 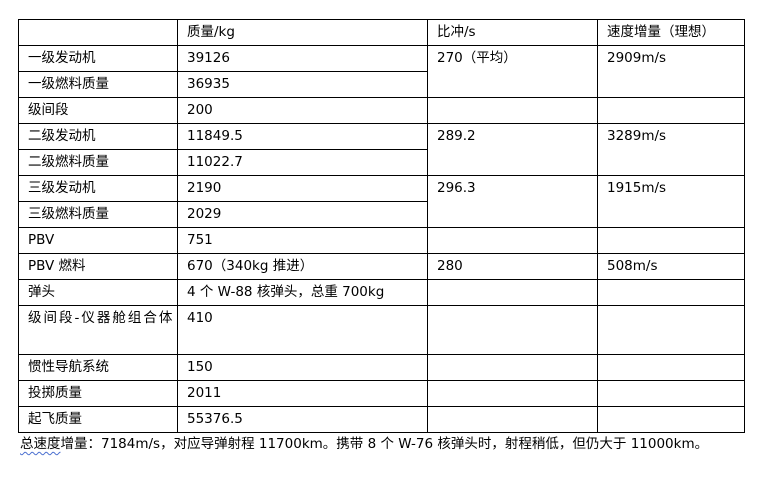 I want to click on mass-value: 11849.5, so click(x=302, y=136).